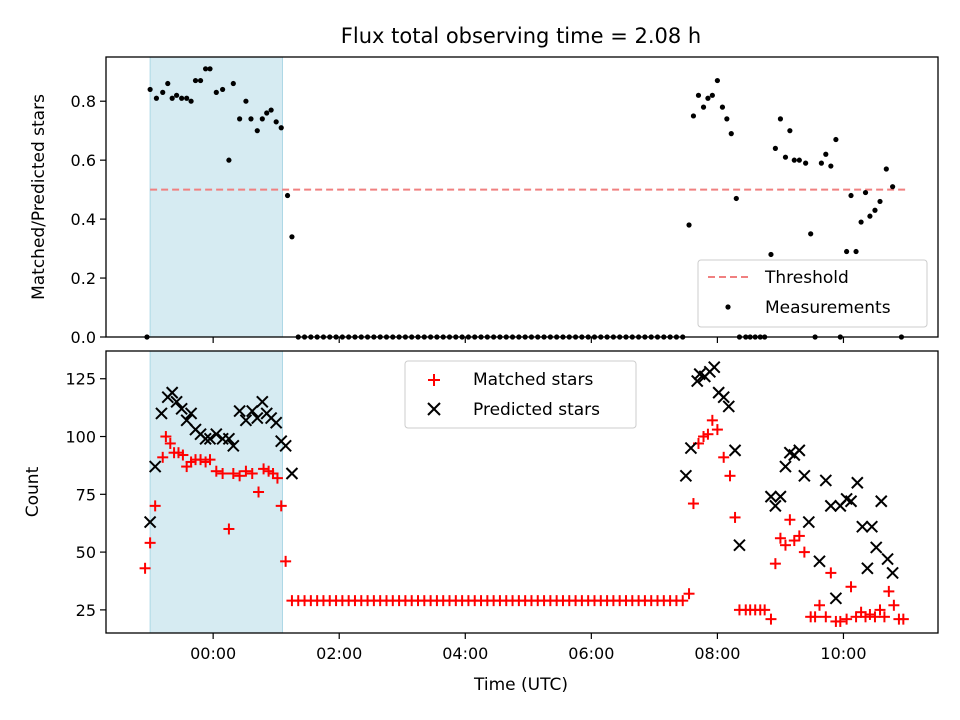  What do you see at coordinates (80, 379) in the screenshot?
I see `y-tick-label: 125` at bounding box center [80, 379].